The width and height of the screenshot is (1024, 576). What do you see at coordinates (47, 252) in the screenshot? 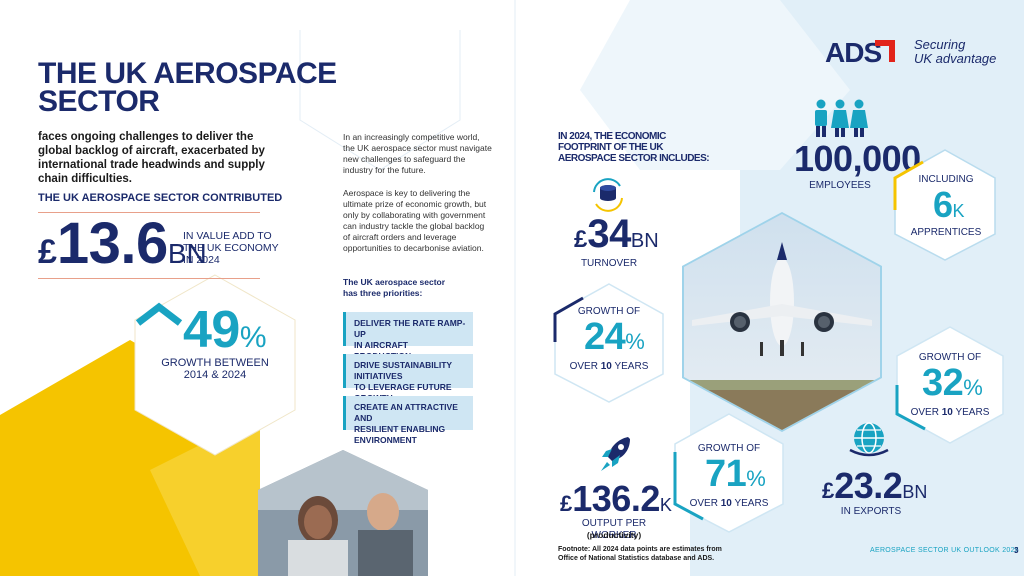
I see `value-add-prefix: £` at bounding box center [47, 252].